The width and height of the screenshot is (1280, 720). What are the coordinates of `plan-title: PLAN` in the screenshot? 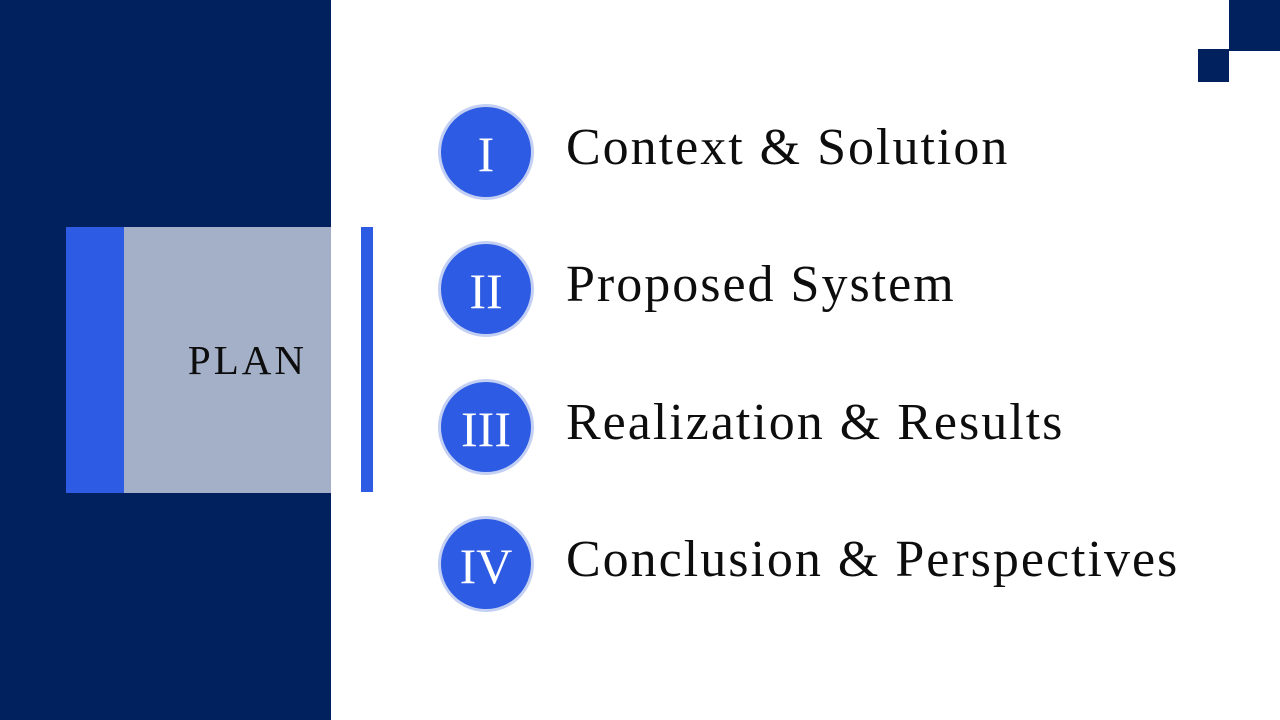 It's located at (247, 360).